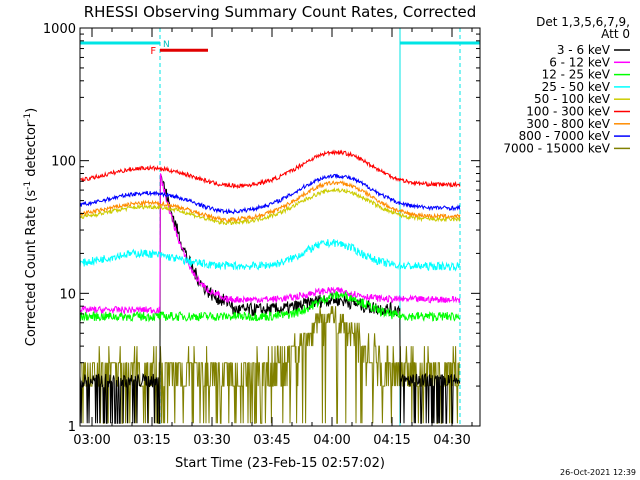 The image size is (640, 480). I want to click on series-line-25-50keV, so click(270, 255).